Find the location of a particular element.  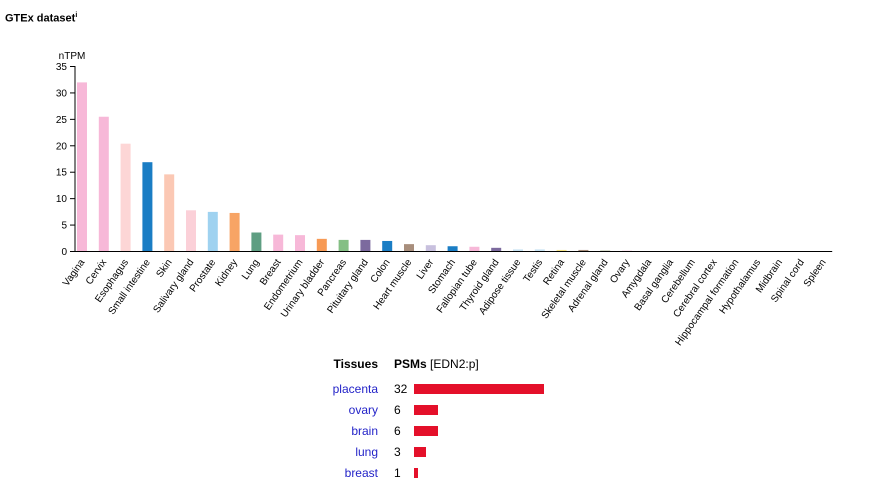

psm-tissue-cell: lung is located at coordinates (347, 451).